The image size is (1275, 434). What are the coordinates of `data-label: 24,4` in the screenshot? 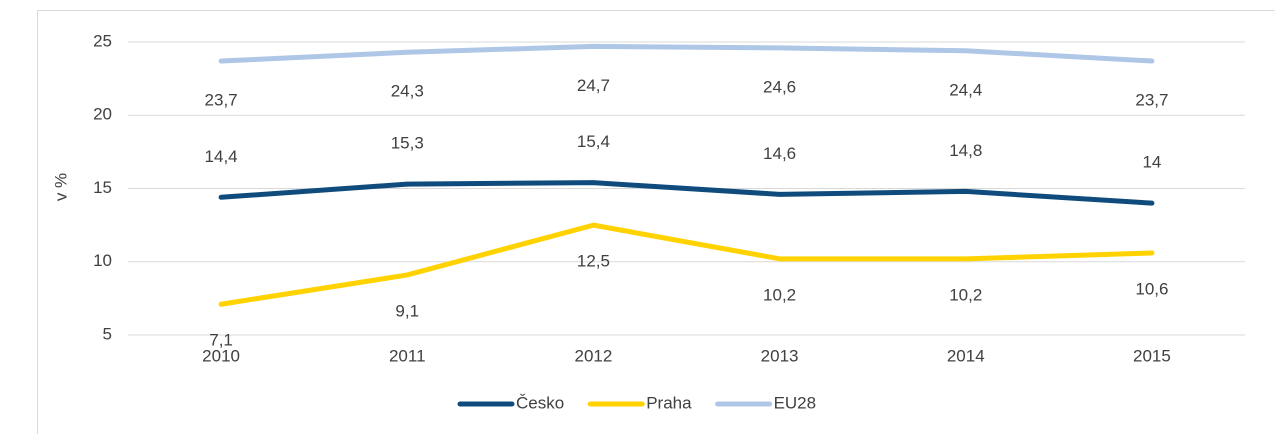 It's located at (965, 89).